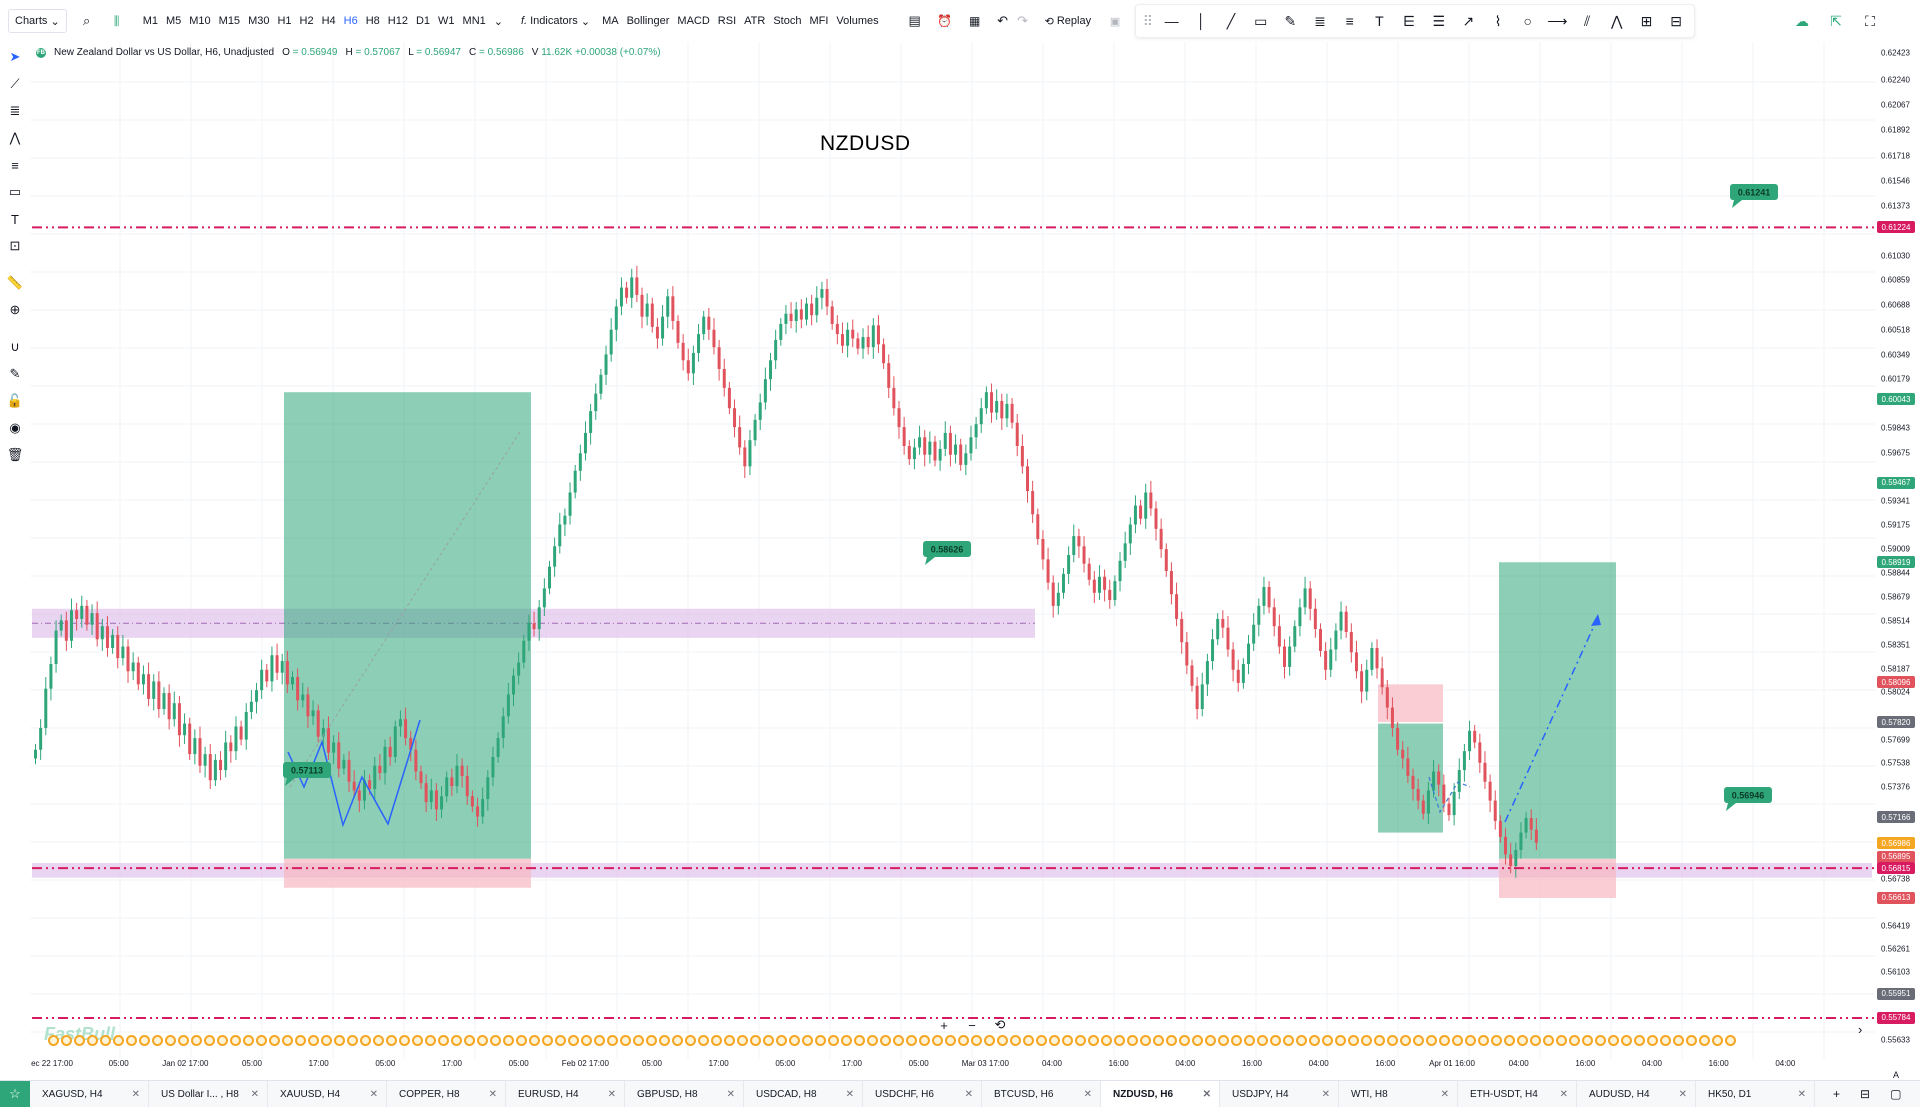 This screenshot has width=1920, height=1107. I want to click on zoom-out-button: −, so click(972, 1025).